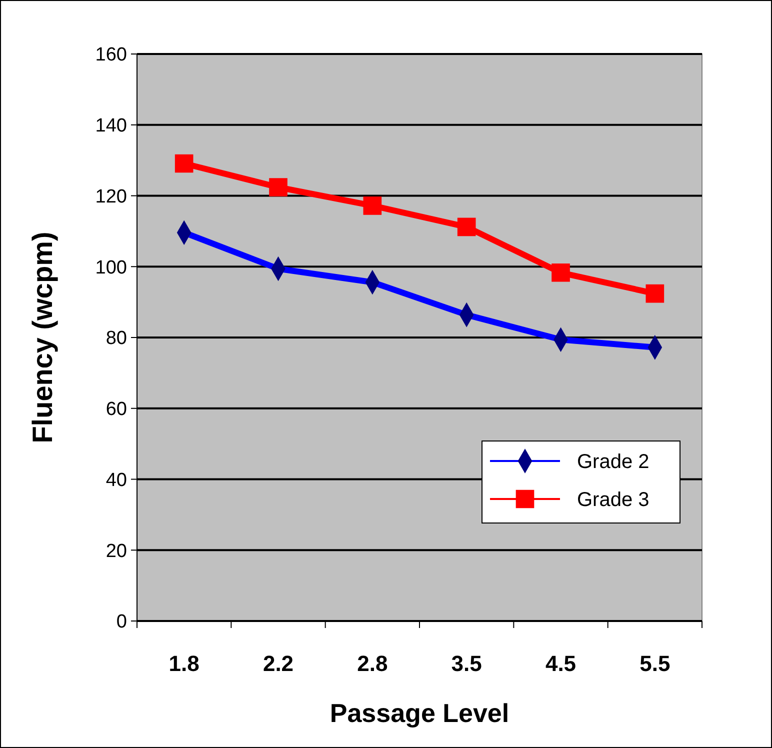 Image resolution: width=772 pixels, height=748 pixels. Describe the element at coordinates (116, 339) in the screenshot. I see `y-tick-label: 80` at that location.